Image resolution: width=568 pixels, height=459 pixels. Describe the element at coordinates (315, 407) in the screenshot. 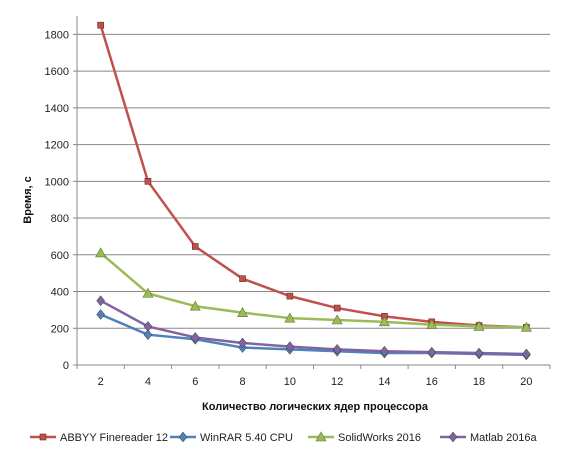

I see `x-axis-title: Количество логических ядер процессора` at that location.